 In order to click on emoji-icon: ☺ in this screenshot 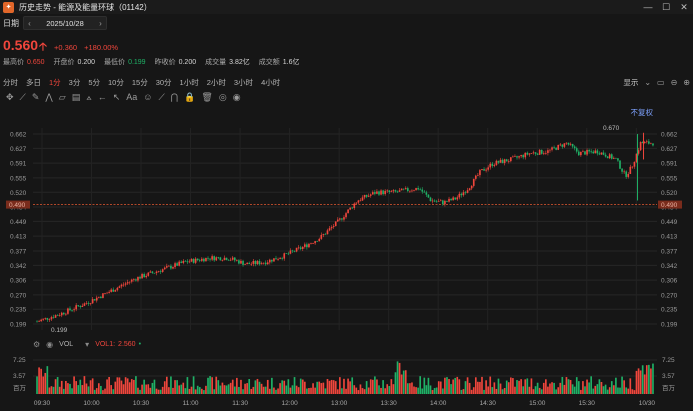, I will do `click(148, 97)`.